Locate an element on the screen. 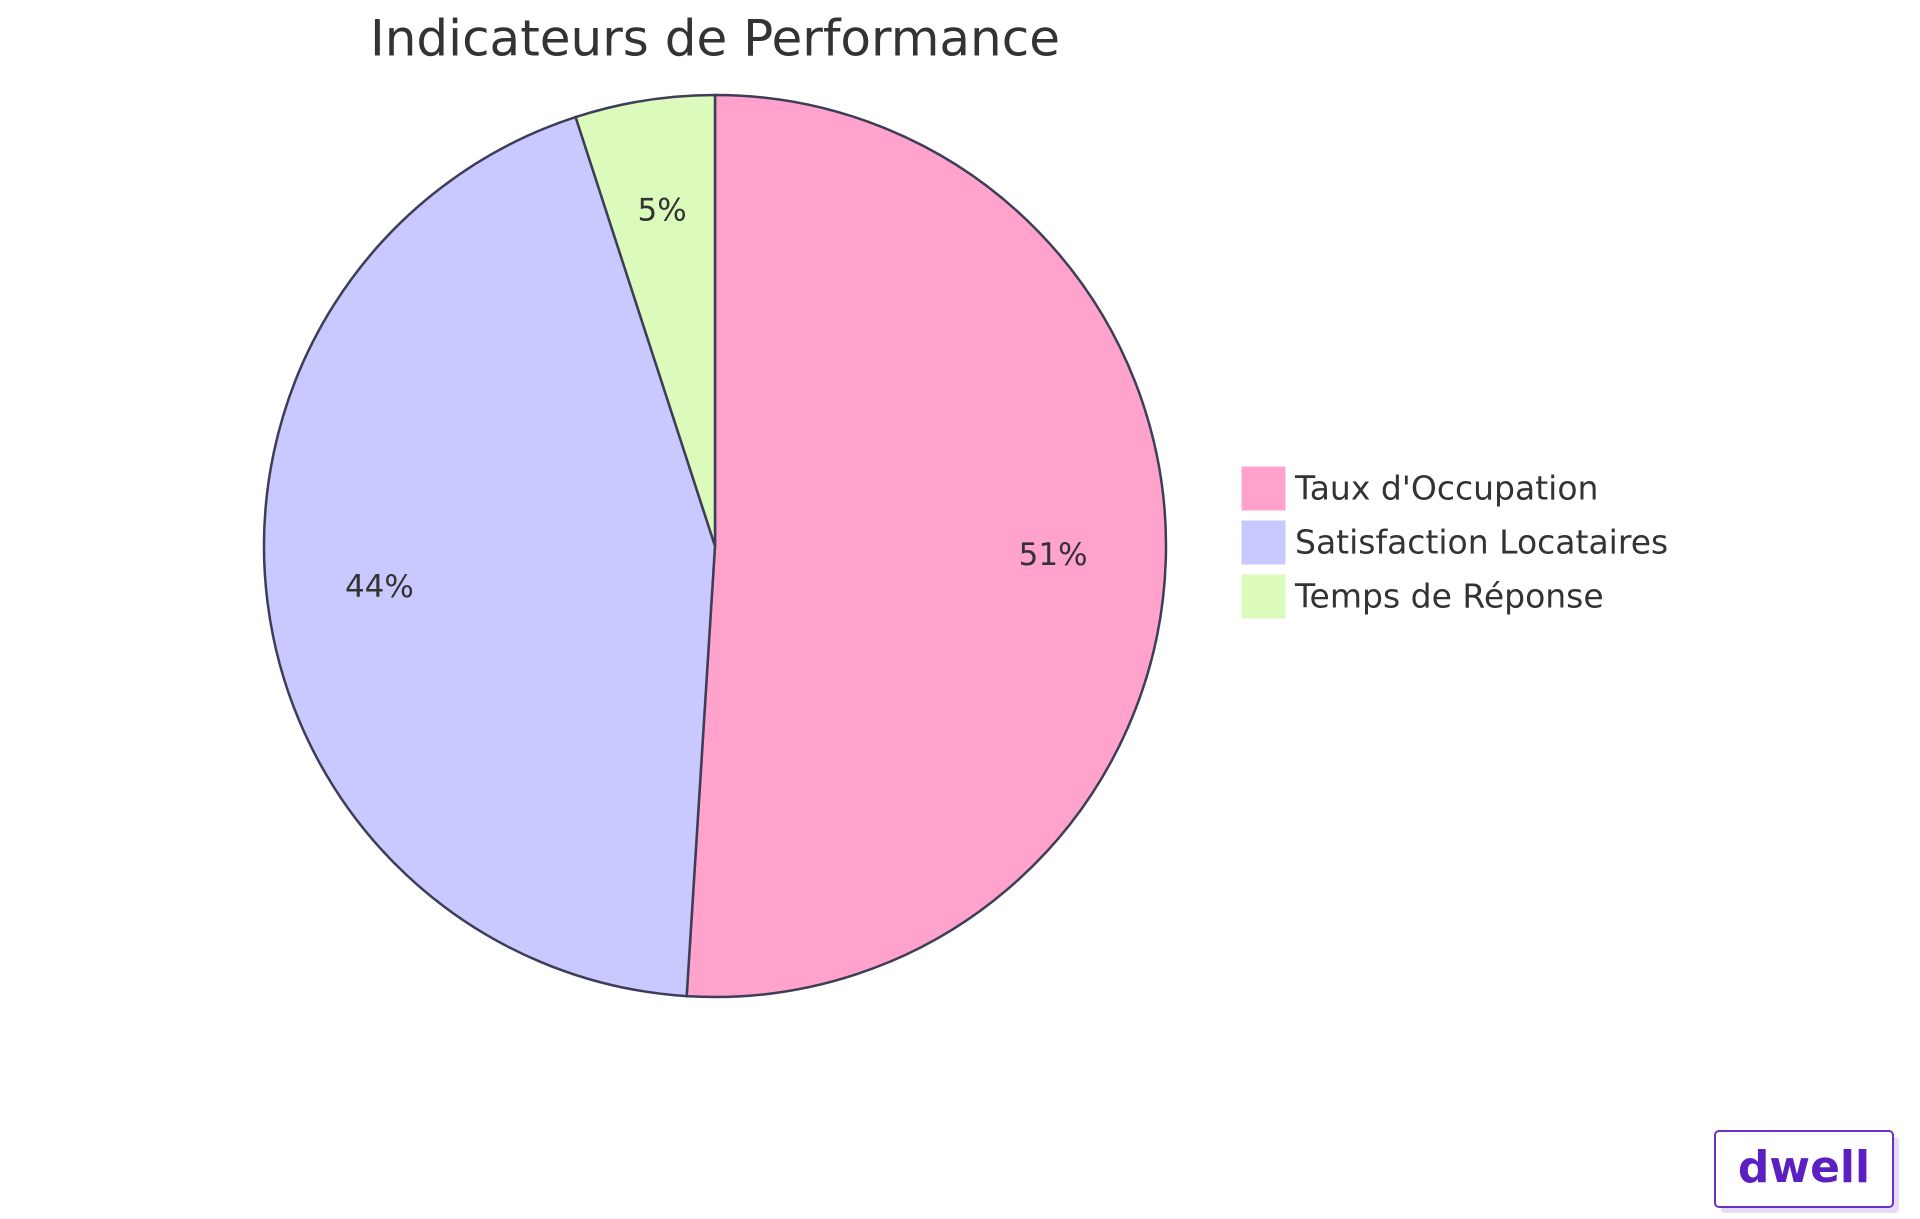 The image size is (1920, 1219). logo-text: dwell is located at coordinates (1804, 1167).